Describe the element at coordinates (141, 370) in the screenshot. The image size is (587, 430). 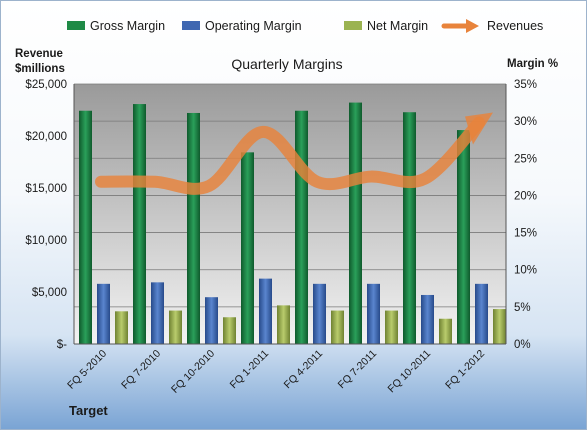
I see `x-tick-label: FQ 7-2010` at that location.